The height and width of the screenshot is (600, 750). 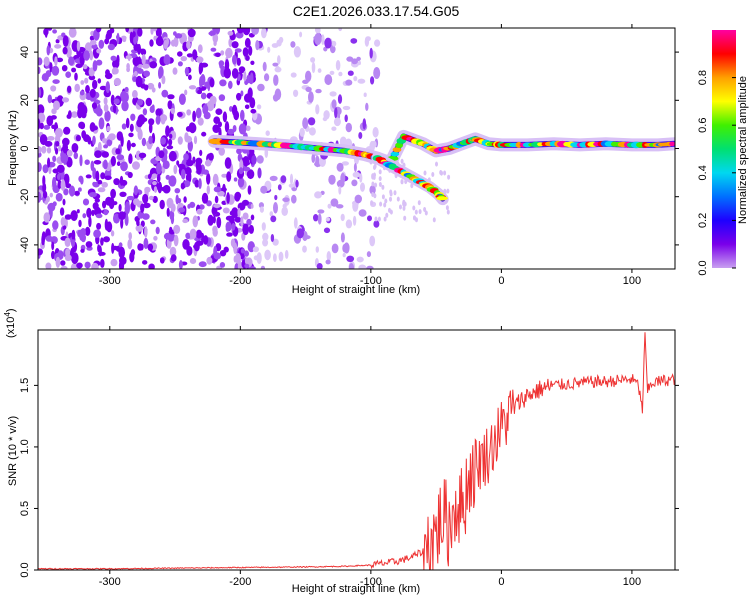 I want to click on spectrogram-main-trace-blob, so click(x=397, y=150).